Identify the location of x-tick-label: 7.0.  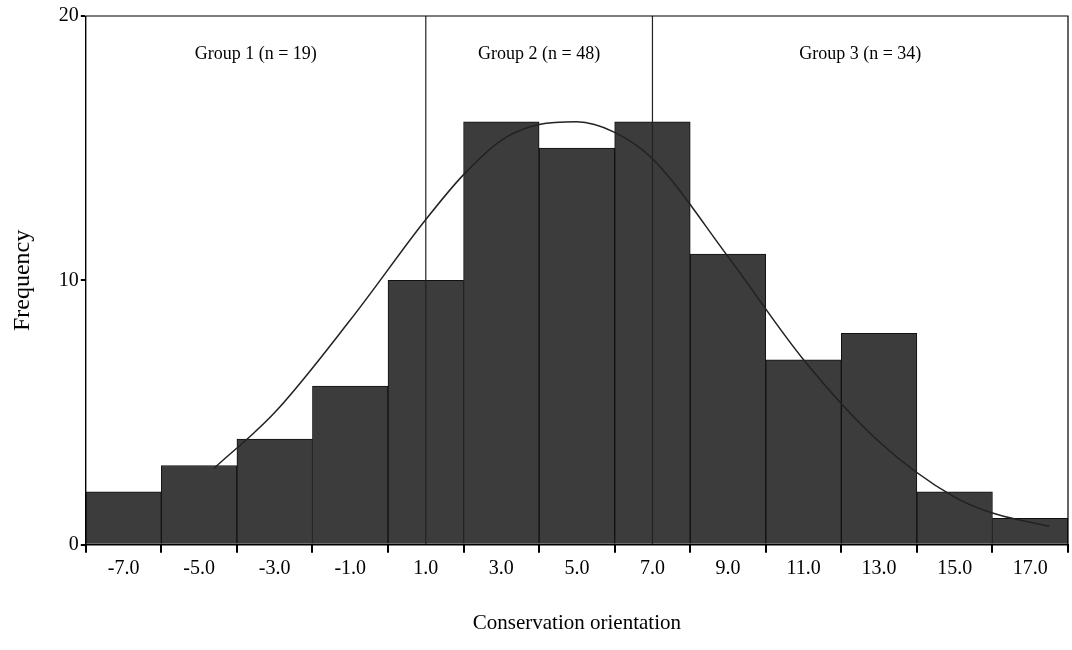
(652, 567).